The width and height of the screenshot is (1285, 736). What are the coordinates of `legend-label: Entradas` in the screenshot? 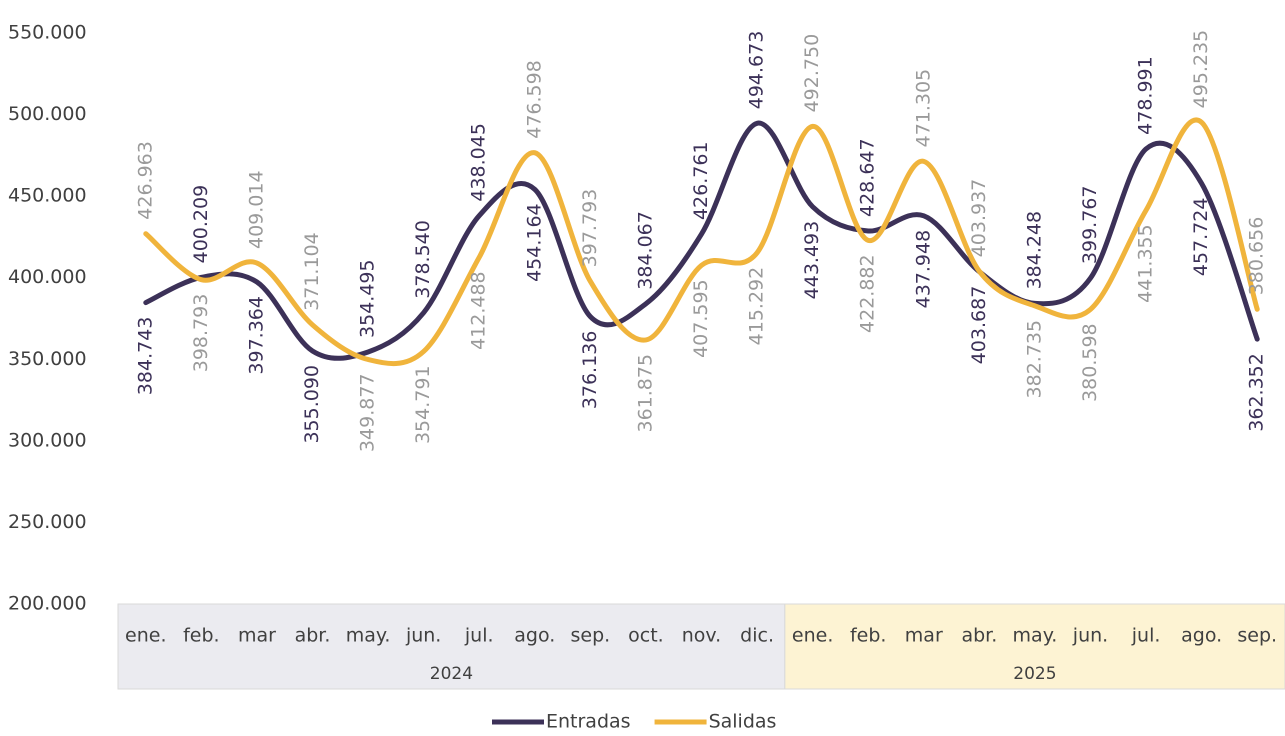 It's located at (588, 722).